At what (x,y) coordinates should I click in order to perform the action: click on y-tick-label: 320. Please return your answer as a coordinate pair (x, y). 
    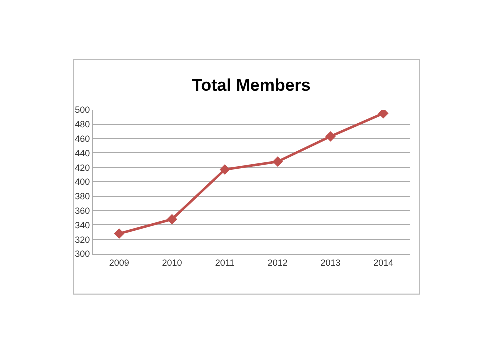
    Looking at the image, I should click on (82, 239).